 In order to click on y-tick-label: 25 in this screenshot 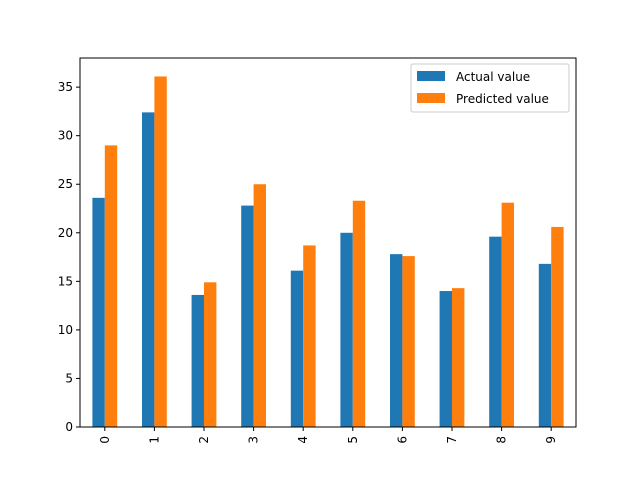, I will do `click(65, 184)`.